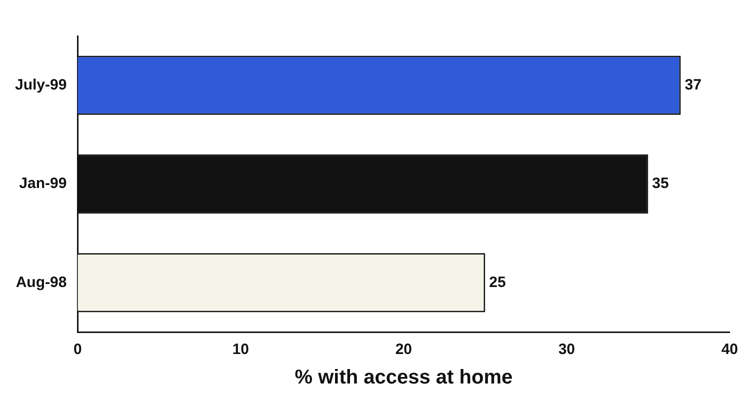 This screenshot has width=741, height=402. Describe the element at coordinates (43, 183) in the screenshot. I see `y-tick-label: Jan-99` at that location.